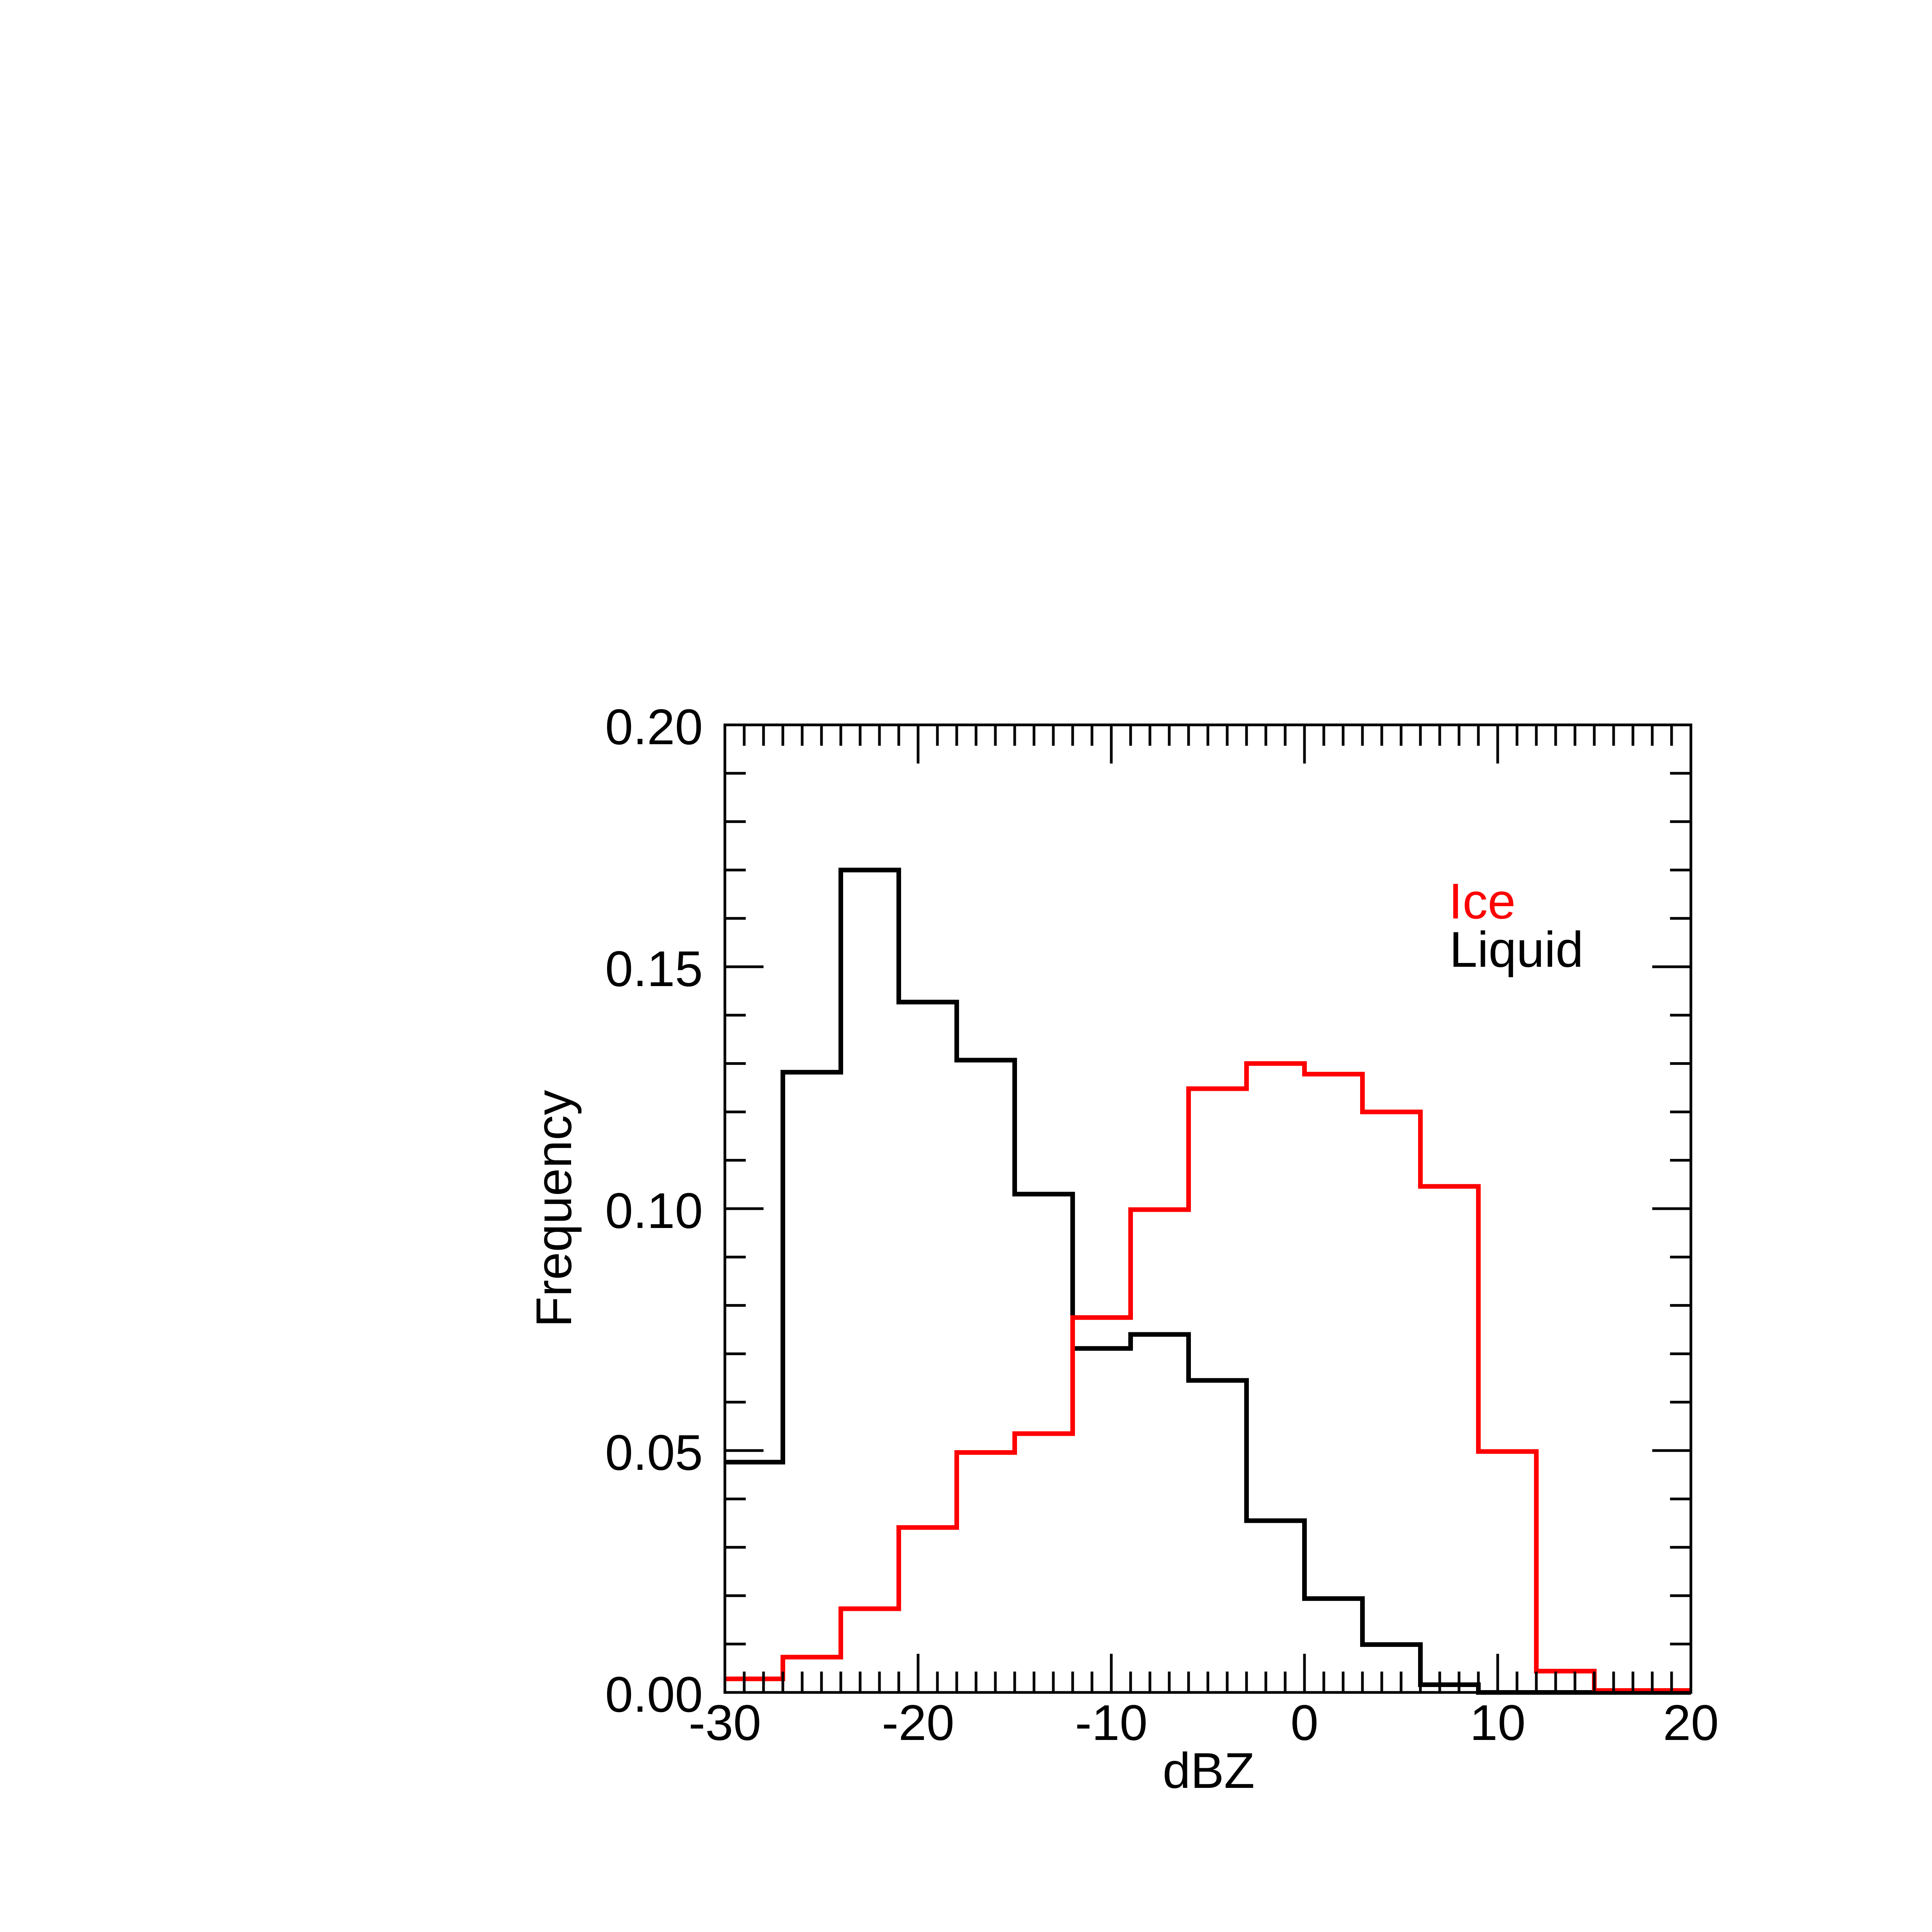 The height and width of the screenshot is (1932, 1932). What do you see at coordinates (1498, 1723) in the screenshot?
I see `svg-text: 10` at bounding box center [1498, 1723].